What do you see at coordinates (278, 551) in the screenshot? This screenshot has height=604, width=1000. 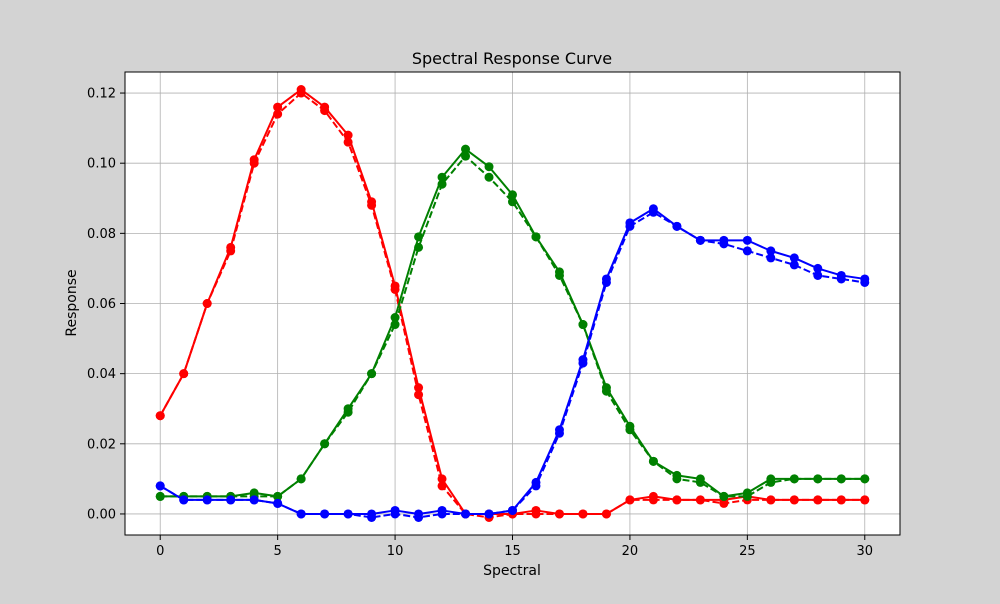 I see `x-tick-label: 5` at bounding box center [278, 551].